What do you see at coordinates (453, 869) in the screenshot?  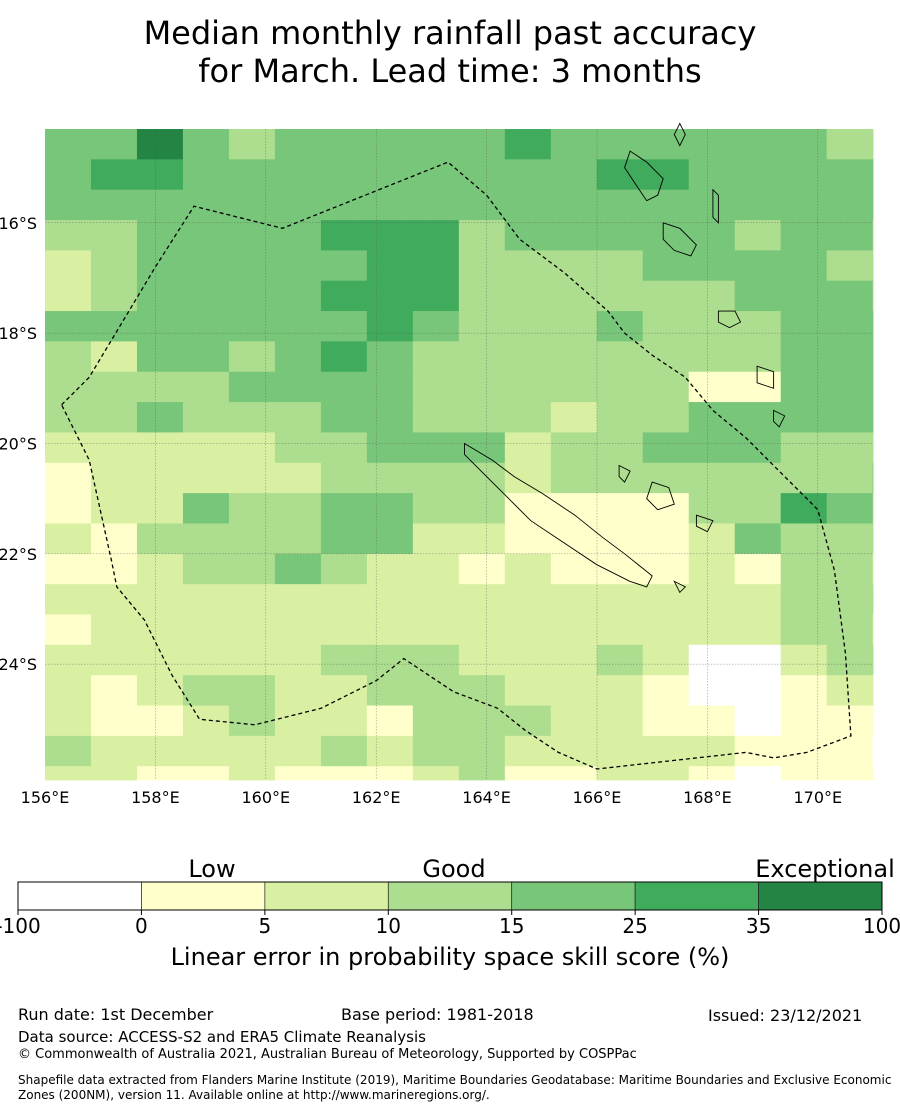 I see `legend-category-good: Good` at bounding box center [453, 869].